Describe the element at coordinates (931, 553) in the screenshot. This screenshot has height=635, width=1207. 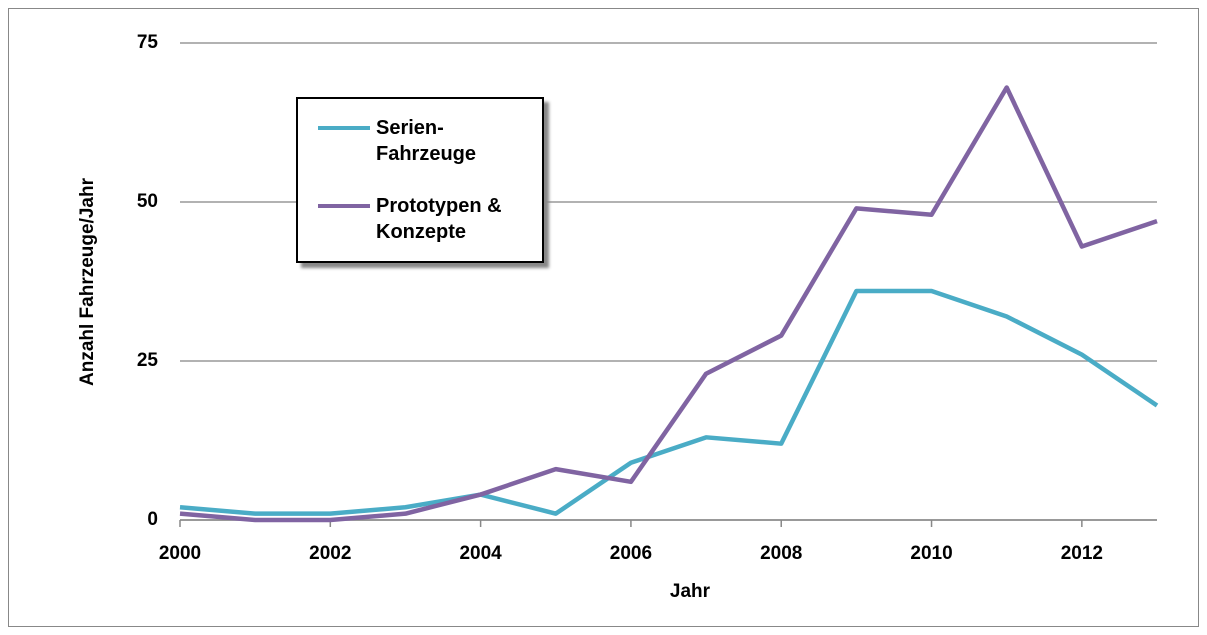
I see `x-tick-label: 2010` at that location.